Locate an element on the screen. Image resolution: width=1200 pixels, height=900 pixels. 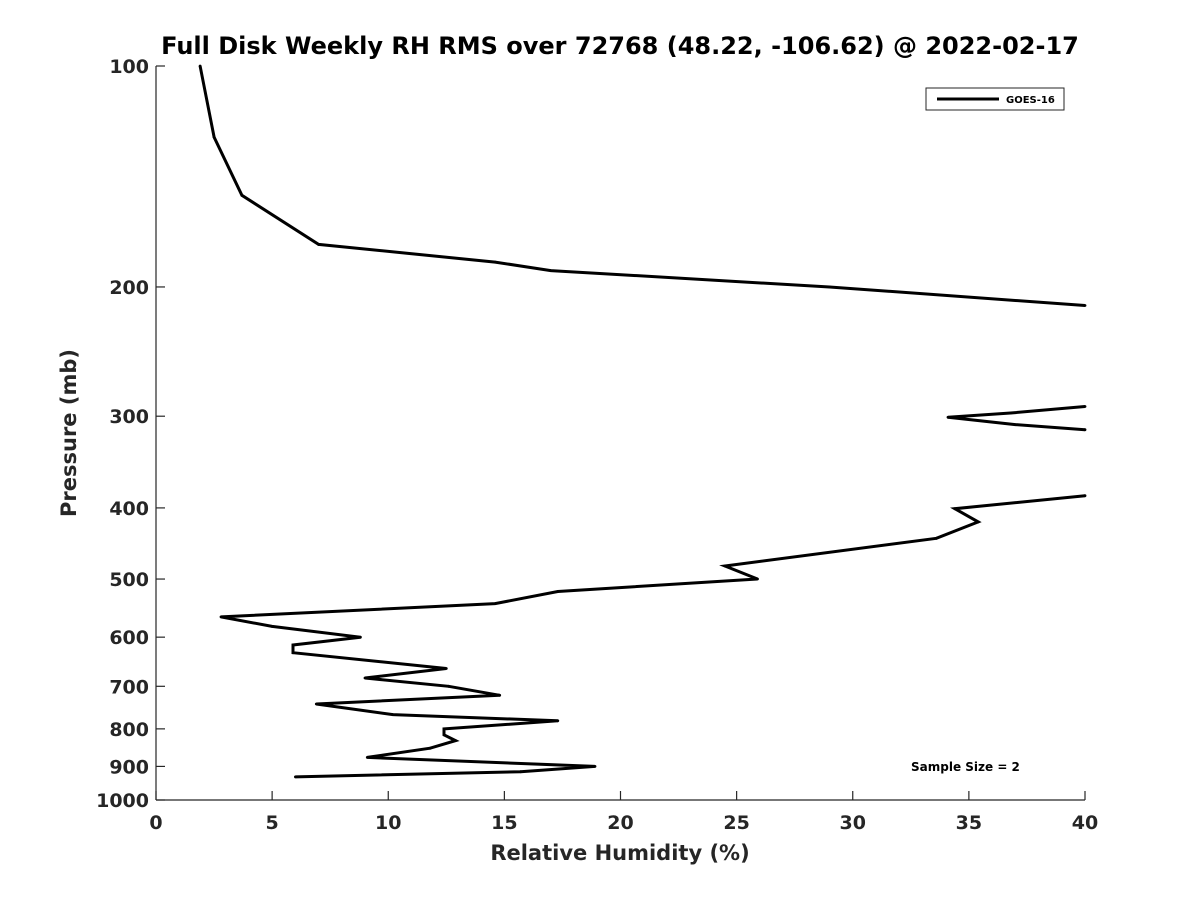
x-tick-label: 30 is located at coordinates (853, 823).